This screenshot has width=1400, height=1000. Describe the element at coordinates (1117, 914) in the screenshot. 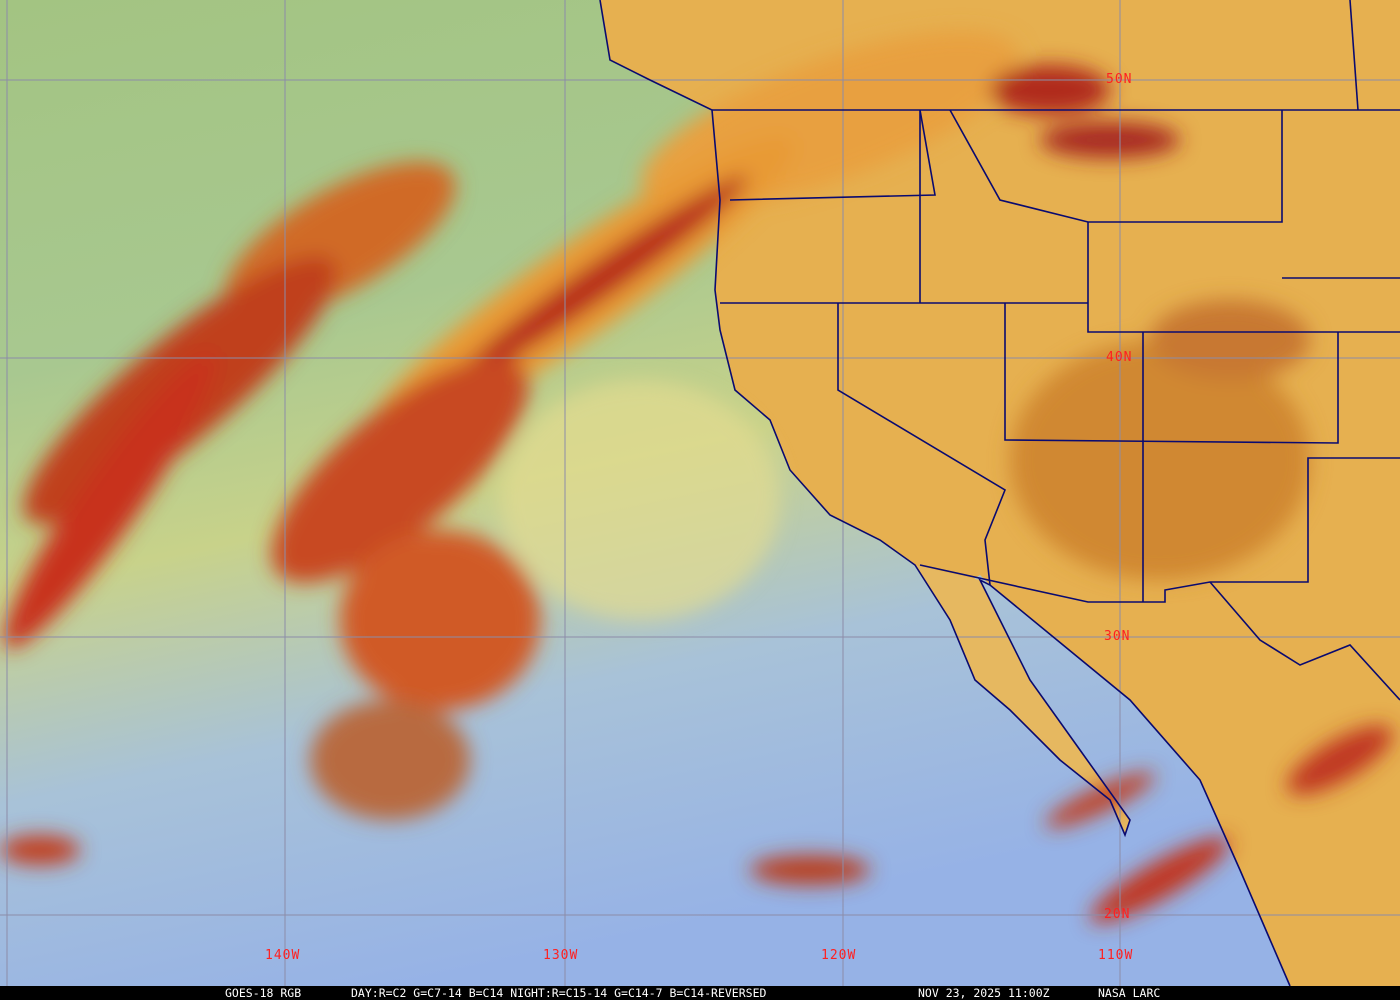

I see `latitude-label: 20N` at that location.